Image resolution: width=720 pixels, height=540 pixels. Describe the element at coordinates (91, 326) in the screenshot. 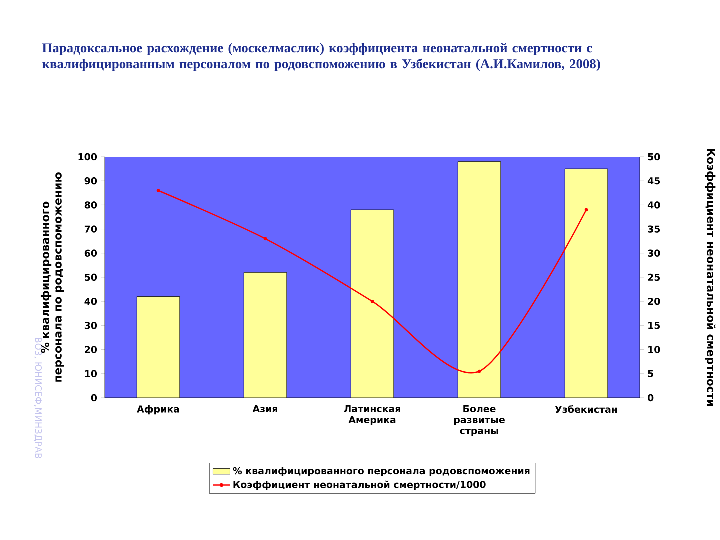

I see `y-tick-label: 30` at that location.